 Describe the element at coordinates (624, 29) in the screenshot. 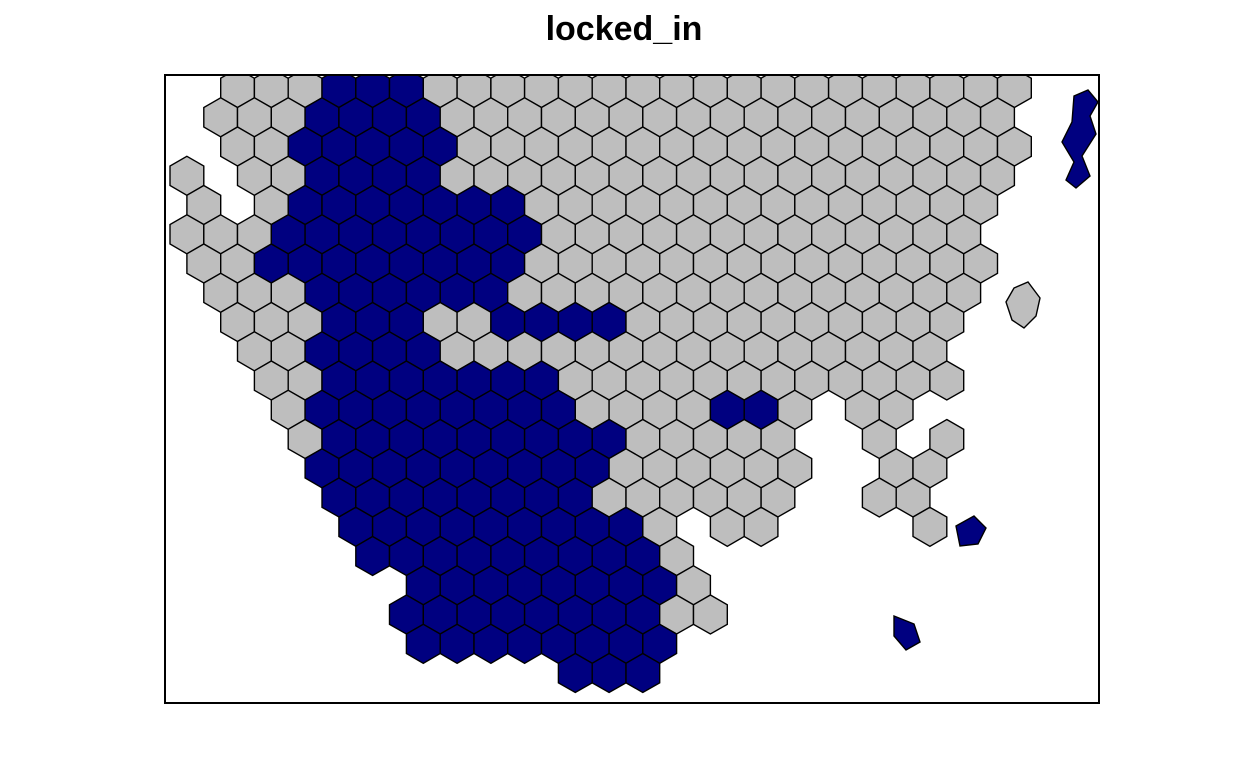

I see `map-title: locked_in` at that location.